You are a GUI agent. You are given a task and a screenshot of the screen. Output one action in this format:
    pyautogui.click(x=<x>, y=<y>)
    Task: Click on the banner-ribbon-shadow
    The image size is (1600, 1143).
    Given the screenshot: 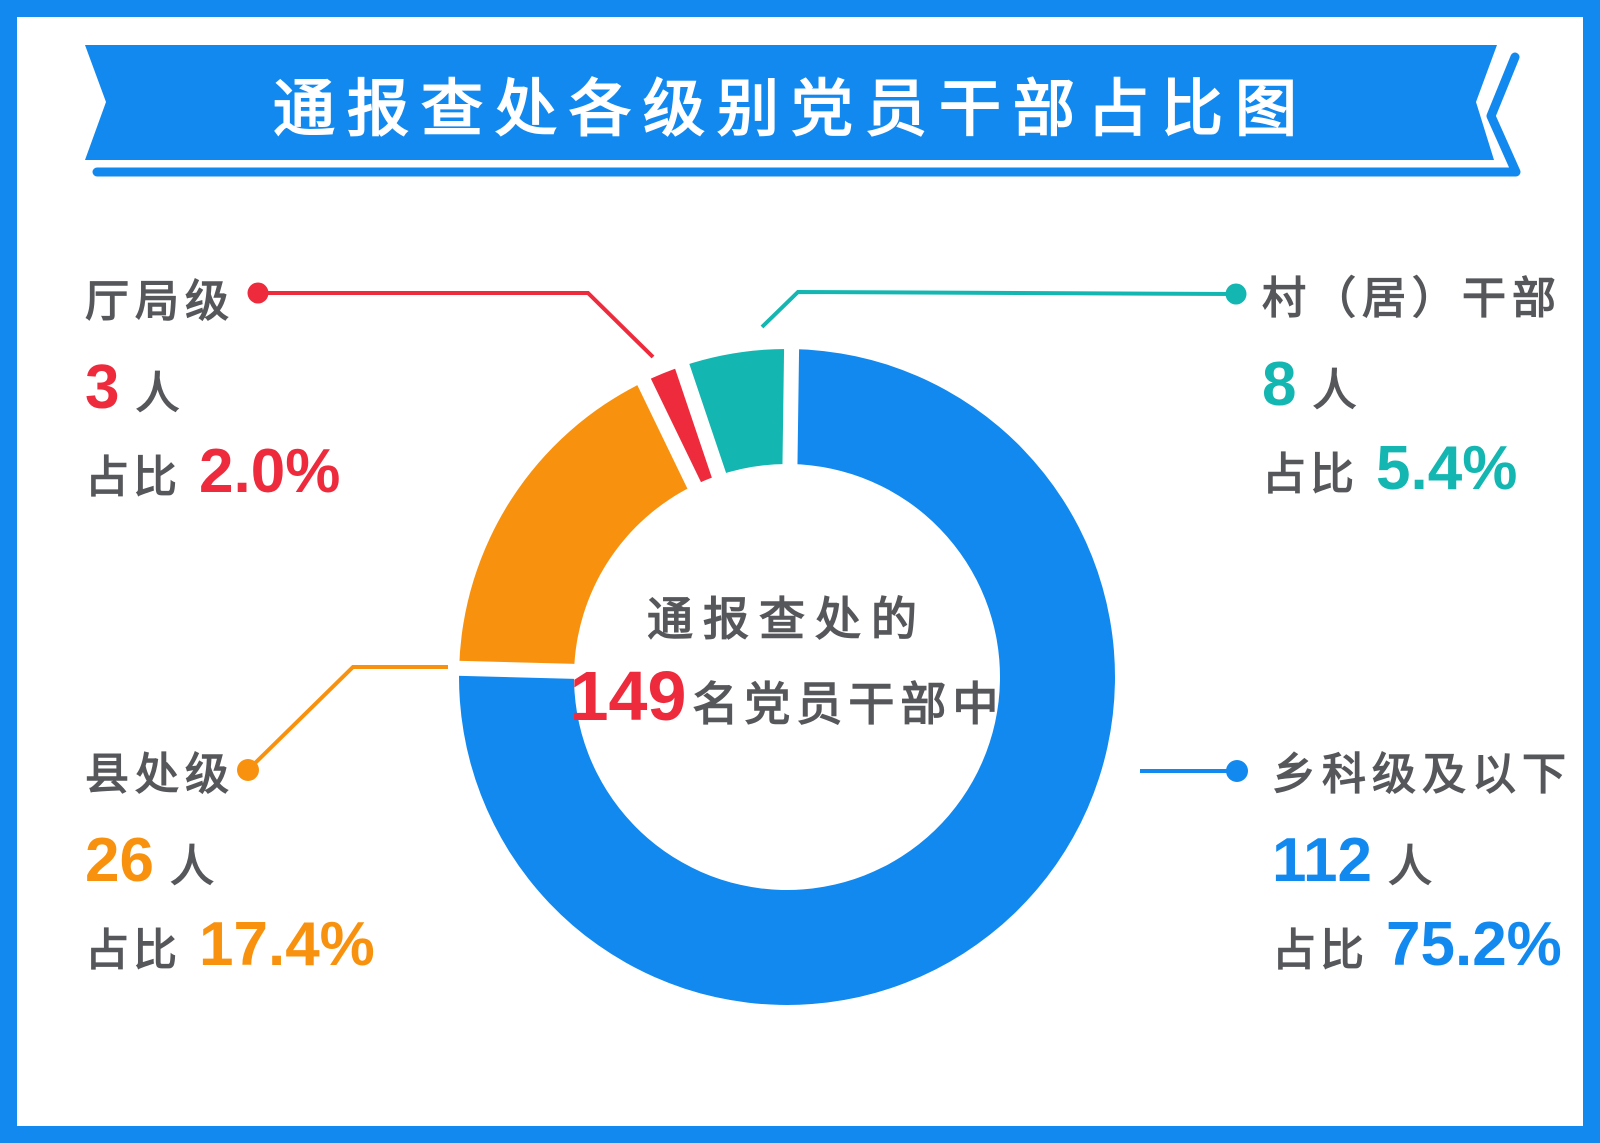 What is the action you would take?
    pyautogui.click(x=806, y=114)
    